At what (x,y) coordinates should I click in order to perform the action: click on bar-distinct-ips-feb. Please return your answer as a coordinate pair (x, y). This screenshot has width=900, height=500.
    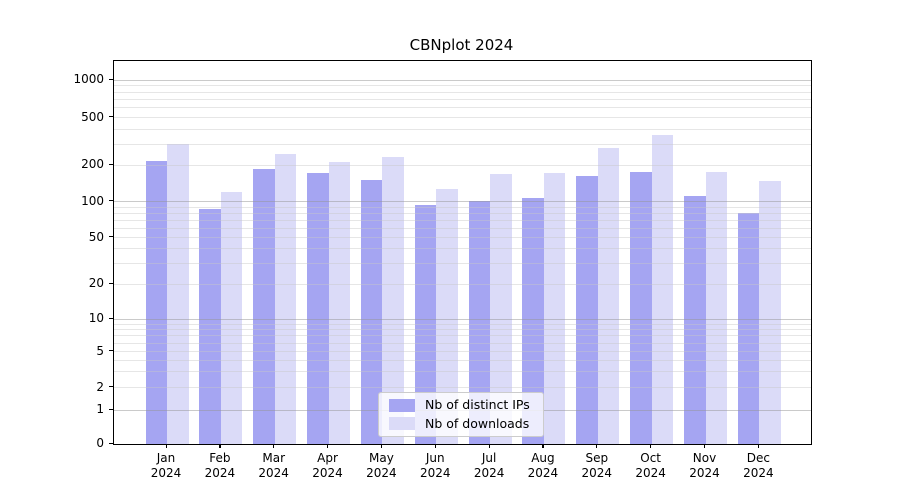
    Looking at the image, I should click on (210, 326).